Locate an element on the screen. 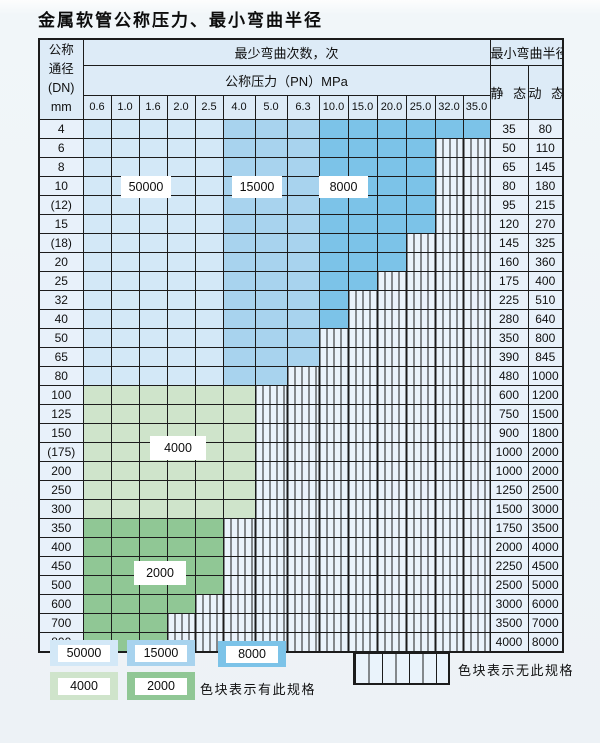  dn-cell: 350 is located at coordinates (61, 527).